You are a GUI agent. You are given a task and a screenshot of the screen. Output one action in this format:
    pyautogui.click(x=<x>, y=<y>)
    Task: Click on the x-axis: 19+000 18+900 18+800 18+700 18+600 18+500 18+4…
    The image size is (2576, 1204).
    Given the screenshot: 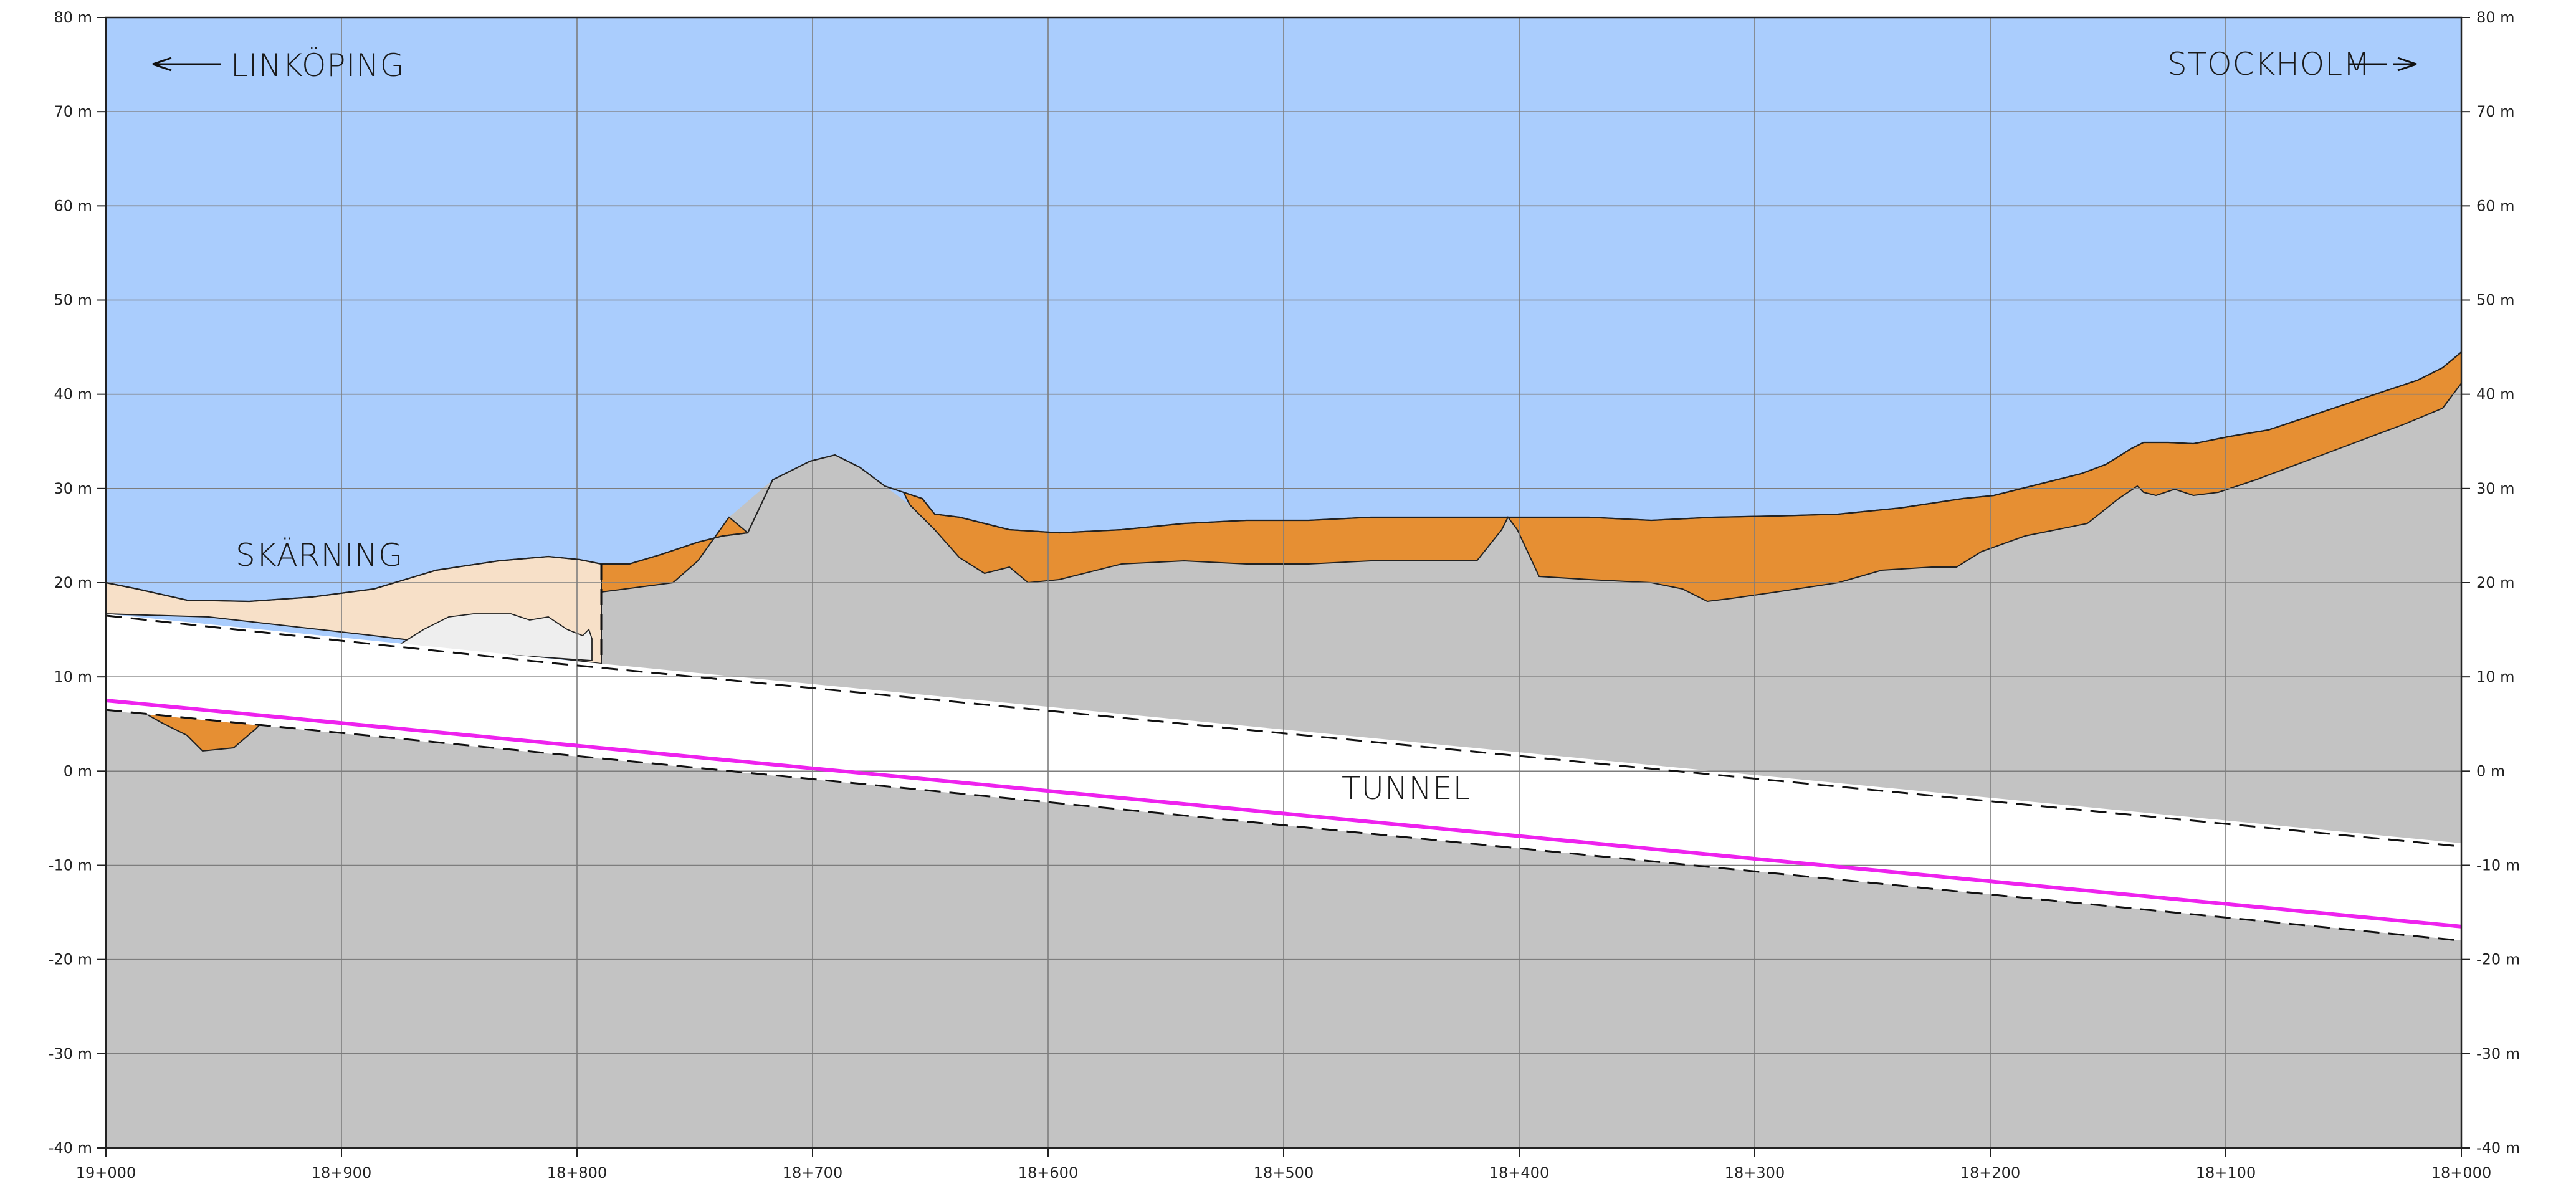 What is the action you would take?
    pyautogui.click(x=1284, y=1165)
    